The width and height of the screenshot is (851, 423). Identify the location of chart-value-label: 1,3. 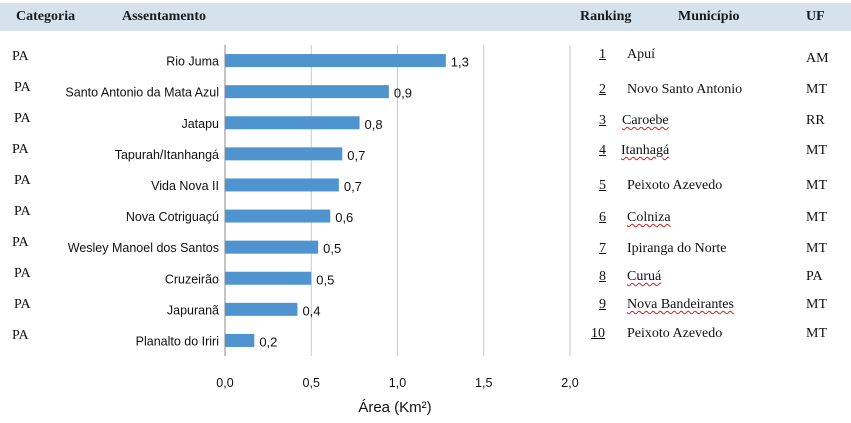
(460, 62).